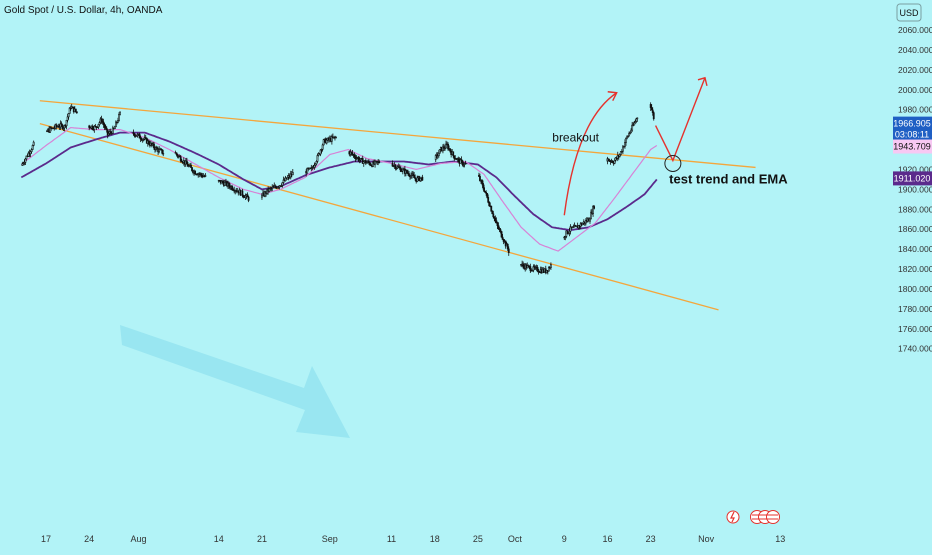 The image size is (932, 555). Describe the element at coordinates (773, 517) in the screenshot. I see `us-economic-event-icon` at that location.